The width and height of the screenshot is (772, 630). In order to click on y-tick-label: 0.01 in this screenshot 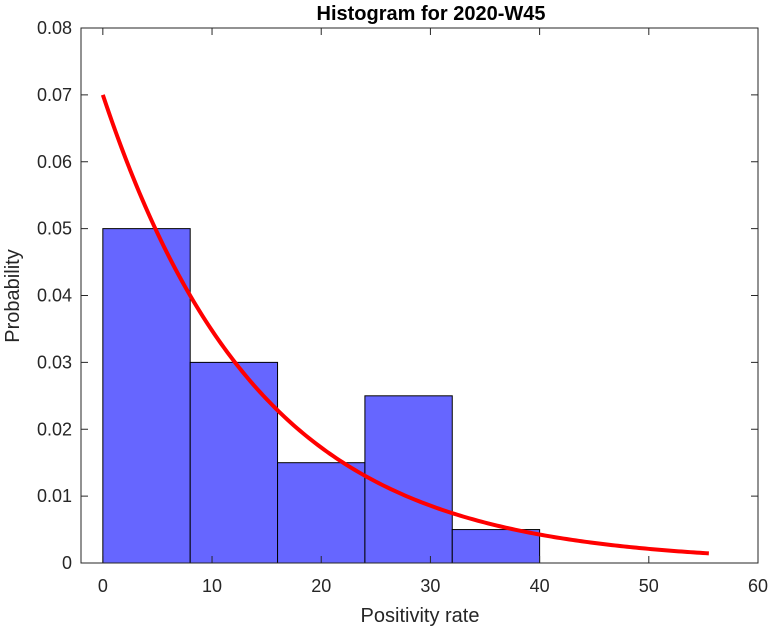, I will do `click(54, 496)`.